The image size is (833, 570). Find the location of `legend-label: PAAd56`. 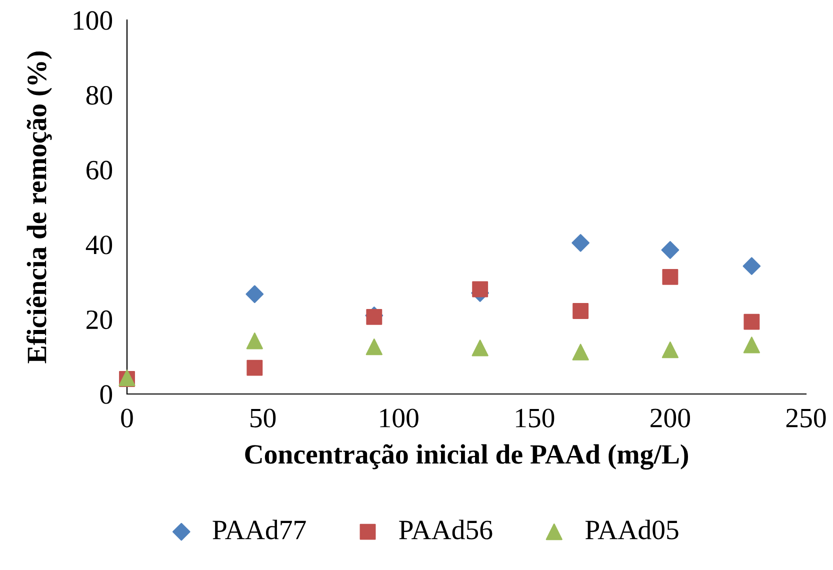

legend-label: PAAd56 is located at coordinates (445, 530).